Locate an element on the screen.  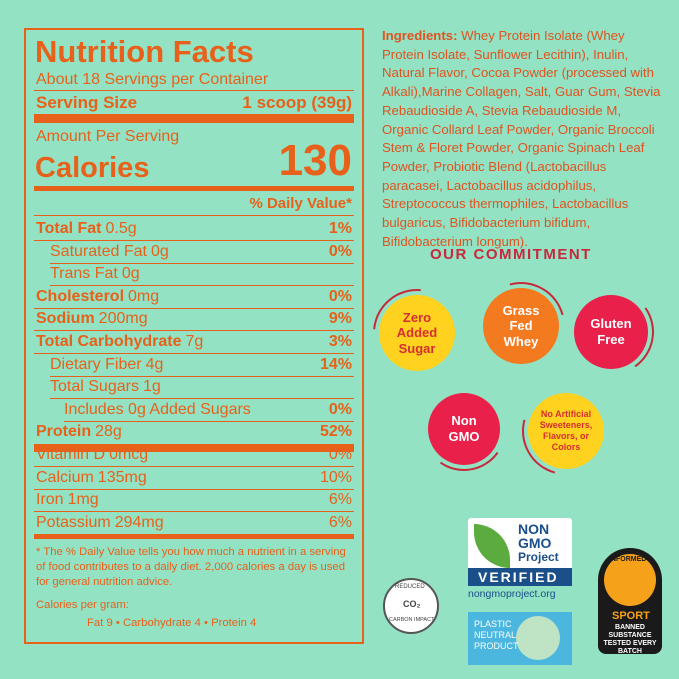
daily-value: 3% is located at coordinates (340, 341).